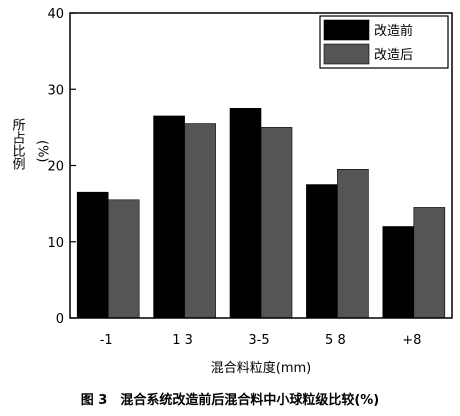 Image resolution: width=460 pixels, height=416 pixels. What do you see at coordinates (411, 340) in the screenshot?
I see `x-tick-label: +8` at bounding box center [411, 340].